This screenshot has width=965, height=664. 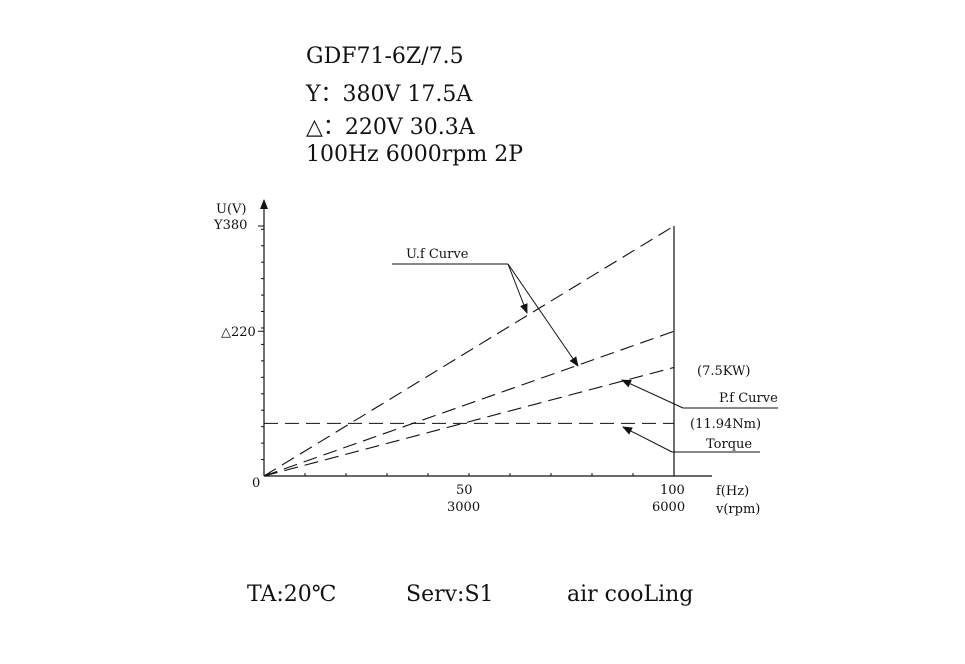 I want to click on model-label: GDF71-6Z/7.5, so click(x=385, y=56).